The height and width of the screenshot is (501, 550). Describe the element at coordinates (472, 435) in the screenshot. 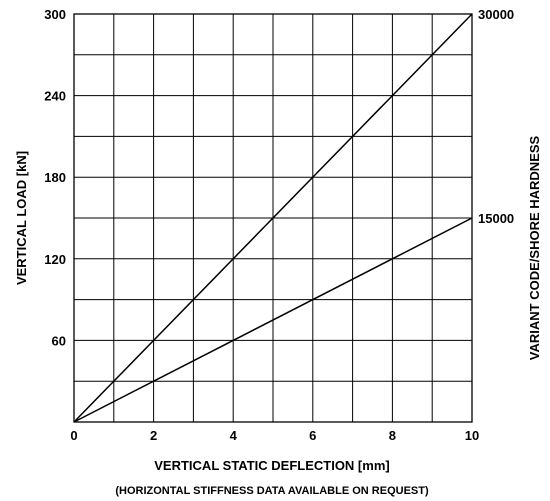

I see `x-tick-label: 10` at that location.